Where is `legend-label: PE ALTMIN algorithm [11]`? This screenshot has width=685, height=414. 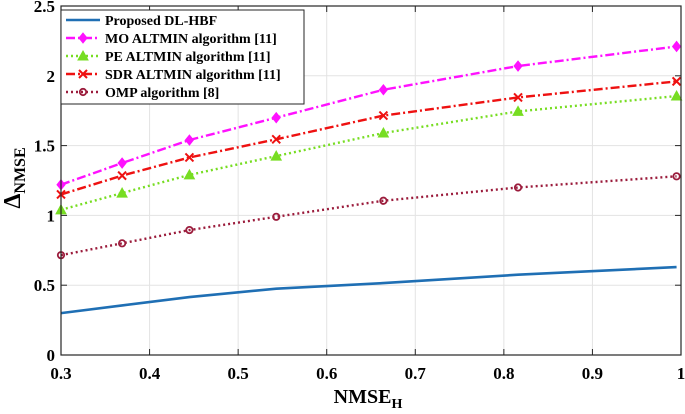 legend-label: PE ALTMIN algorithm [11] is located at coordinates (188, 57).